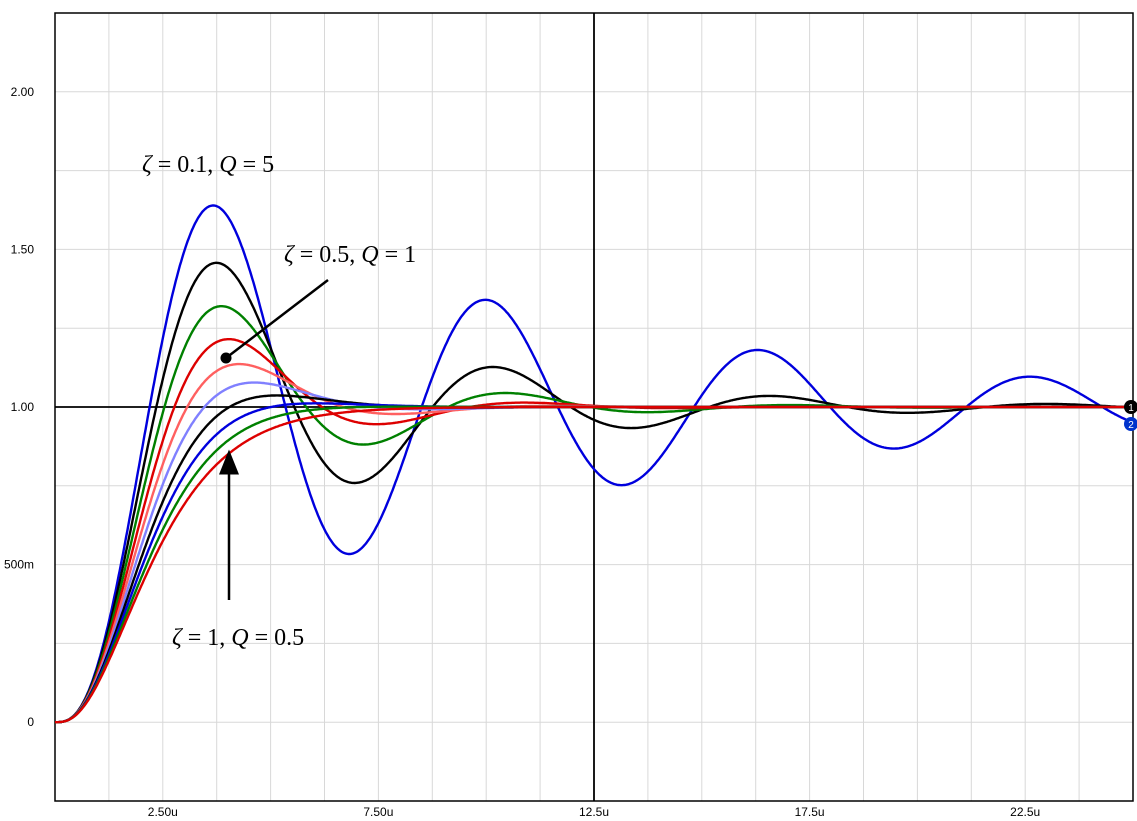 This screenshot has width=1137, height=821. Describe the element at coordinates (350, 255) in the screenshot. I see `annotation-zeta-0-5: ζ = 0.5, Q = 1` at that location.